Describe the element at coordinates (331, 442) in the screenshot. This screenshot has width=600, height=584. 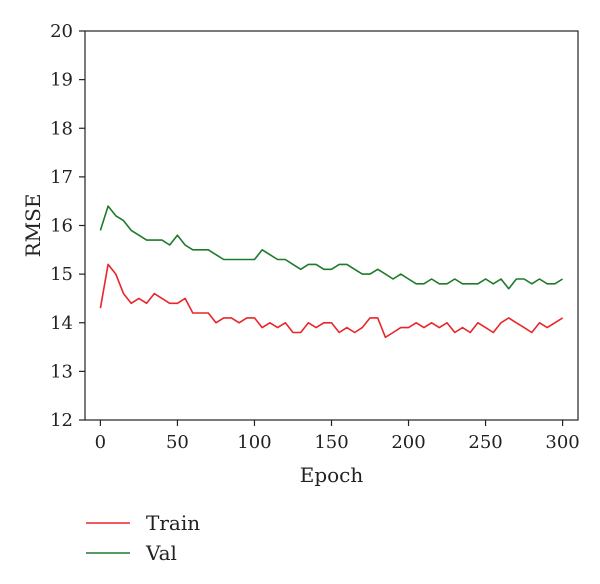
I see `x-tick-label: 150` at that location.